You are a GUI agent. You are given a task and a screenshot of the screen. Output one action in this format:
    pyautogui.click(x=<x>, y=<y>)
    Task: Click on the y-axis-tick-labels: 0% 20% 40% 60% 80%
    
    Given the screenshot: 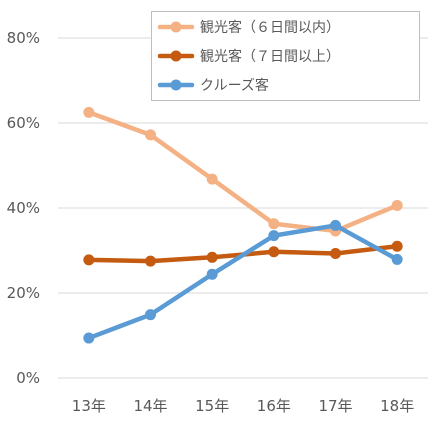 What is the action you would take?
    pyautogui.click(x=23, y=208)
    